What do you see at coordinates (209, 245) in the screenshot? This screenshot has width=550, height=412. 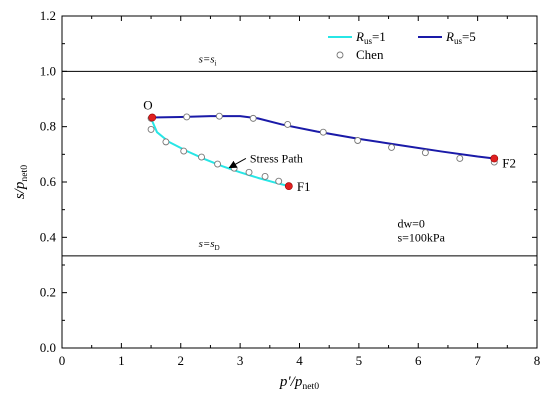 I see `reference-line-label: s=sD` at bounding box center [209, 245].